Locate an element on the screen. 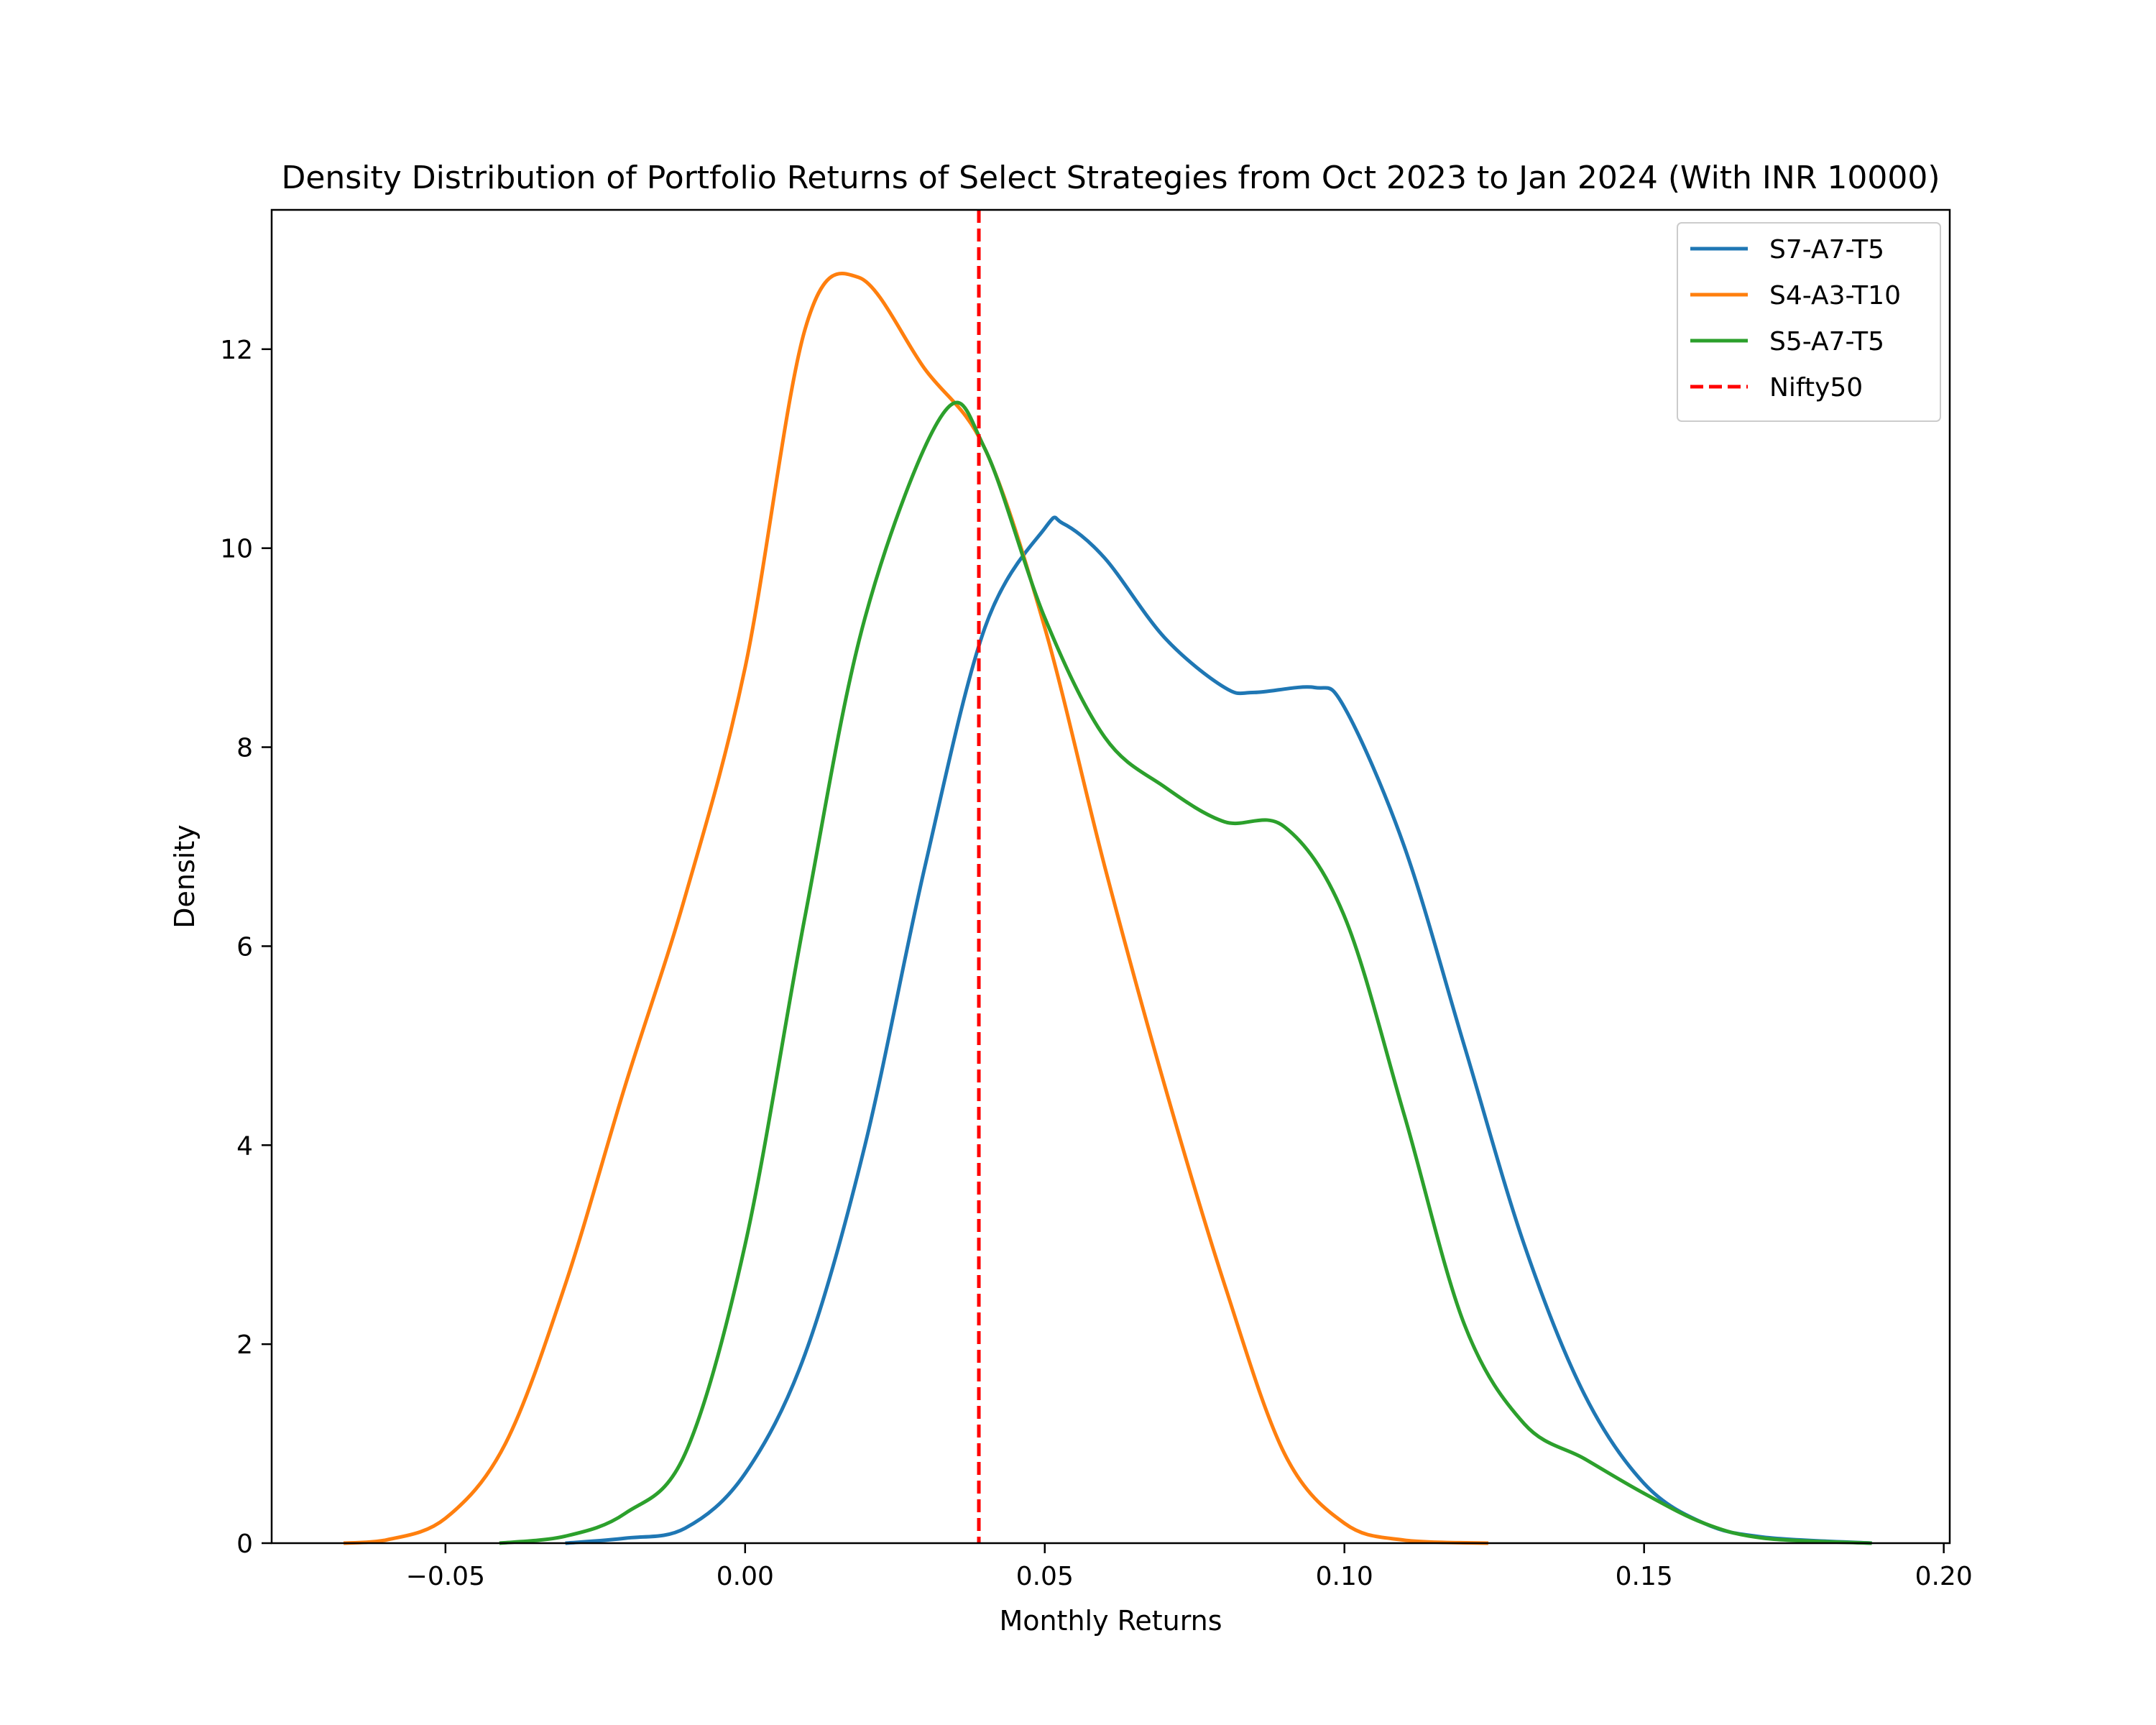 Image resolution: width=2156 pixels, height=1725 pixels. x-tick-label: 0.20 is located at coordinates (1944, 1576).